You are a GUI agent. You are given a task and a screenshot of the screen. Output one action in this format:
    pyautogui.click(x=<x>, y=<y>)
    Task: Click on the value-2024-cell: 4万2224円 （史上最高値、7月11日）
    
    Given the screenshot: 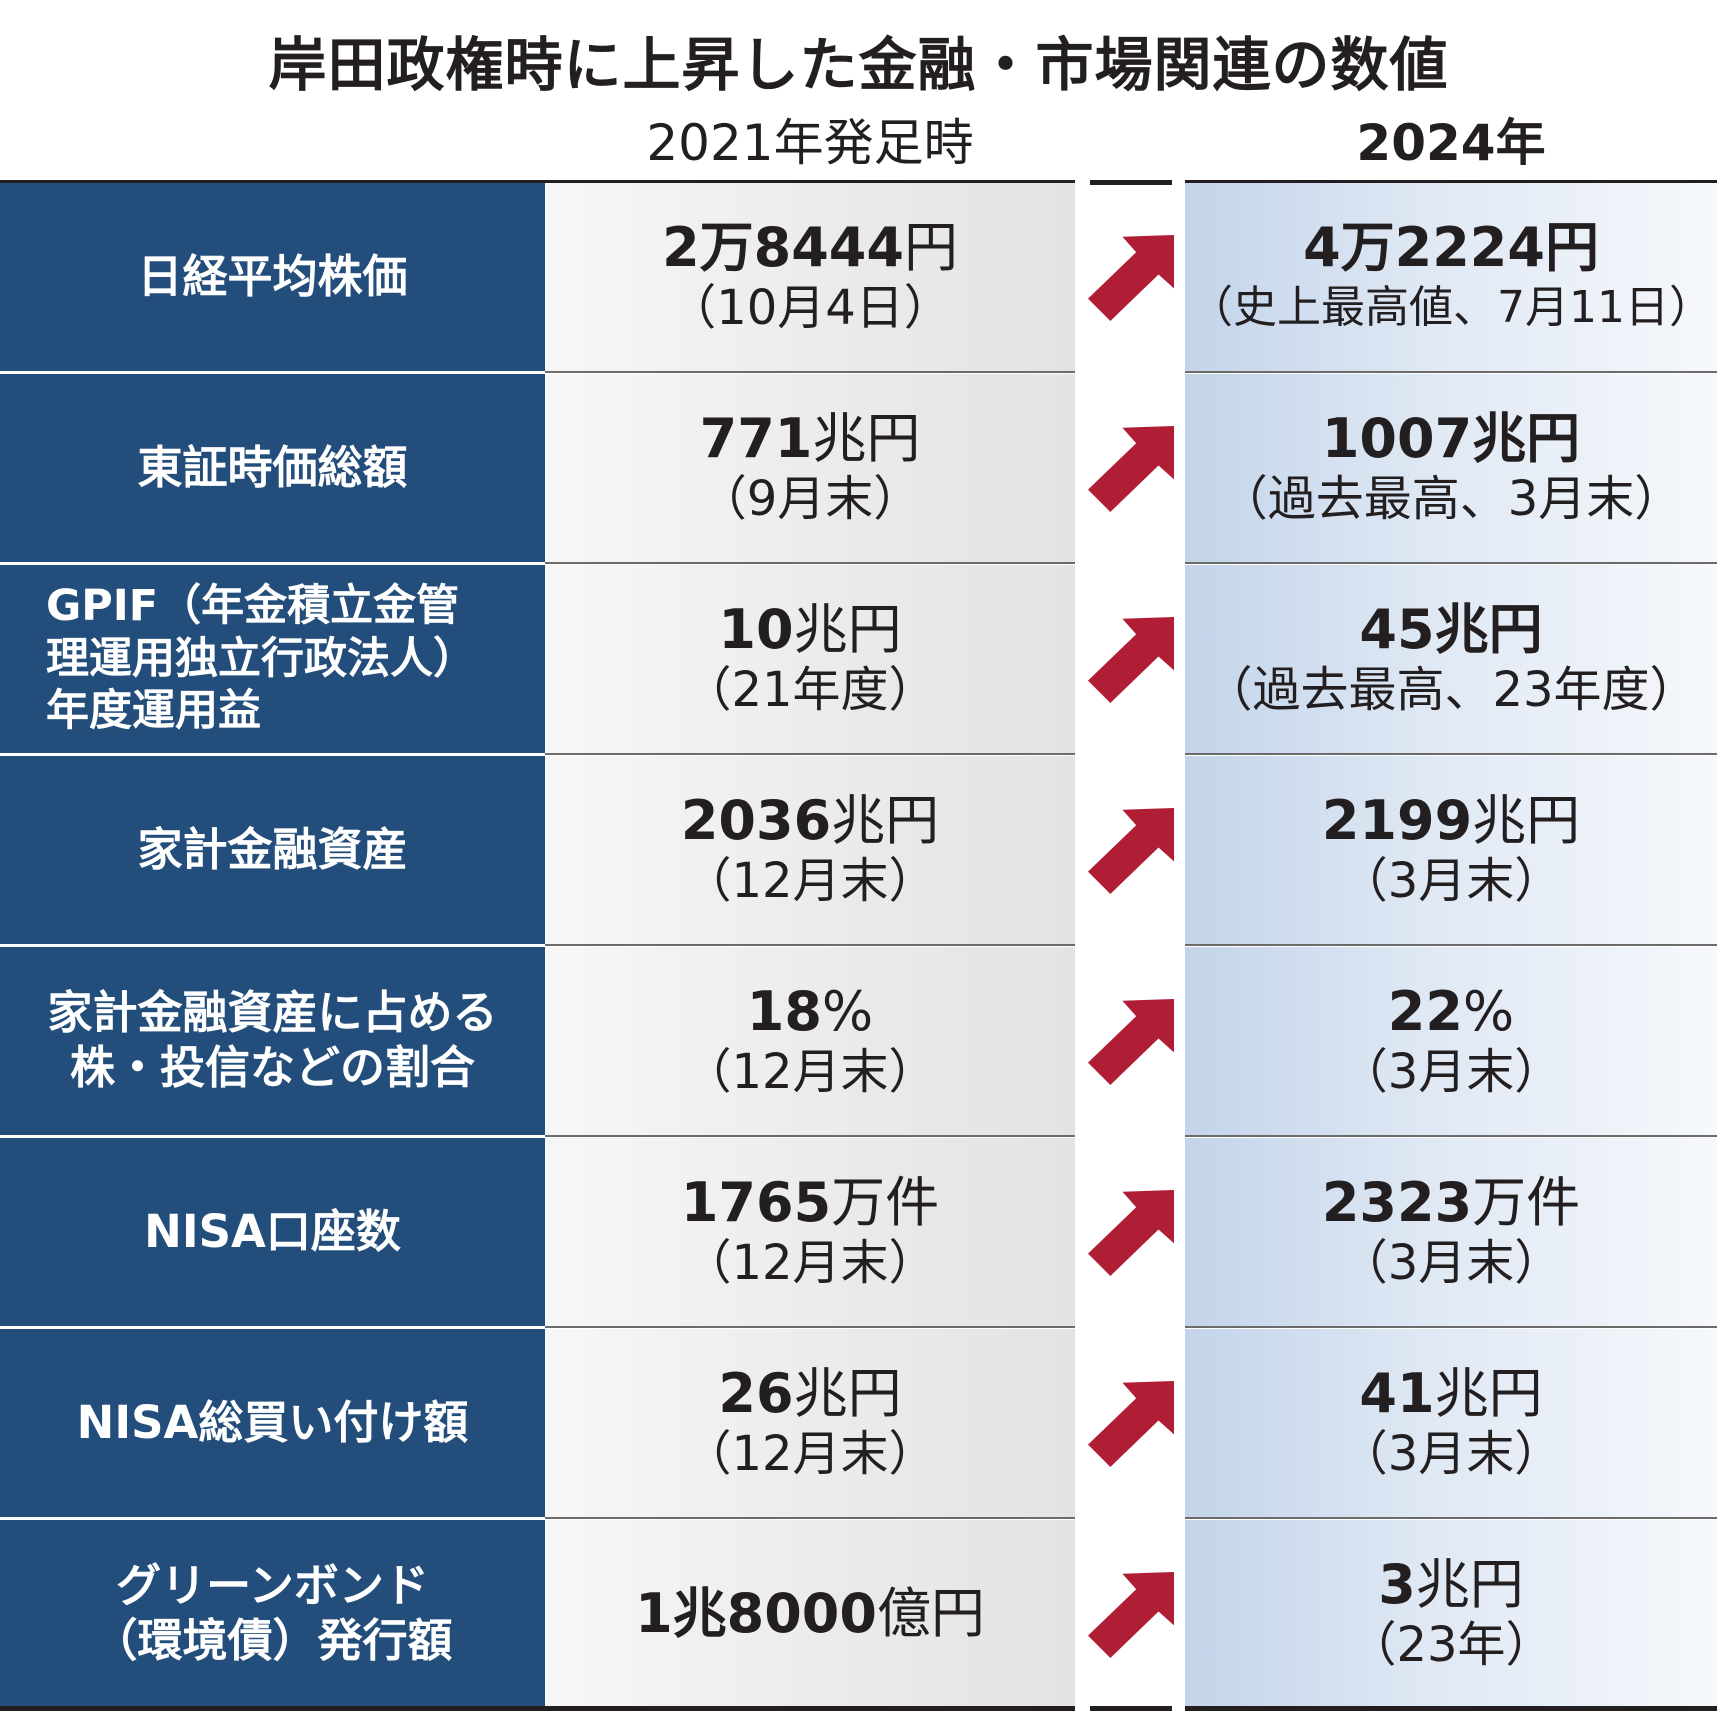 What is the action you would take?
    pyautogui.click(x=1451, y=277)
    